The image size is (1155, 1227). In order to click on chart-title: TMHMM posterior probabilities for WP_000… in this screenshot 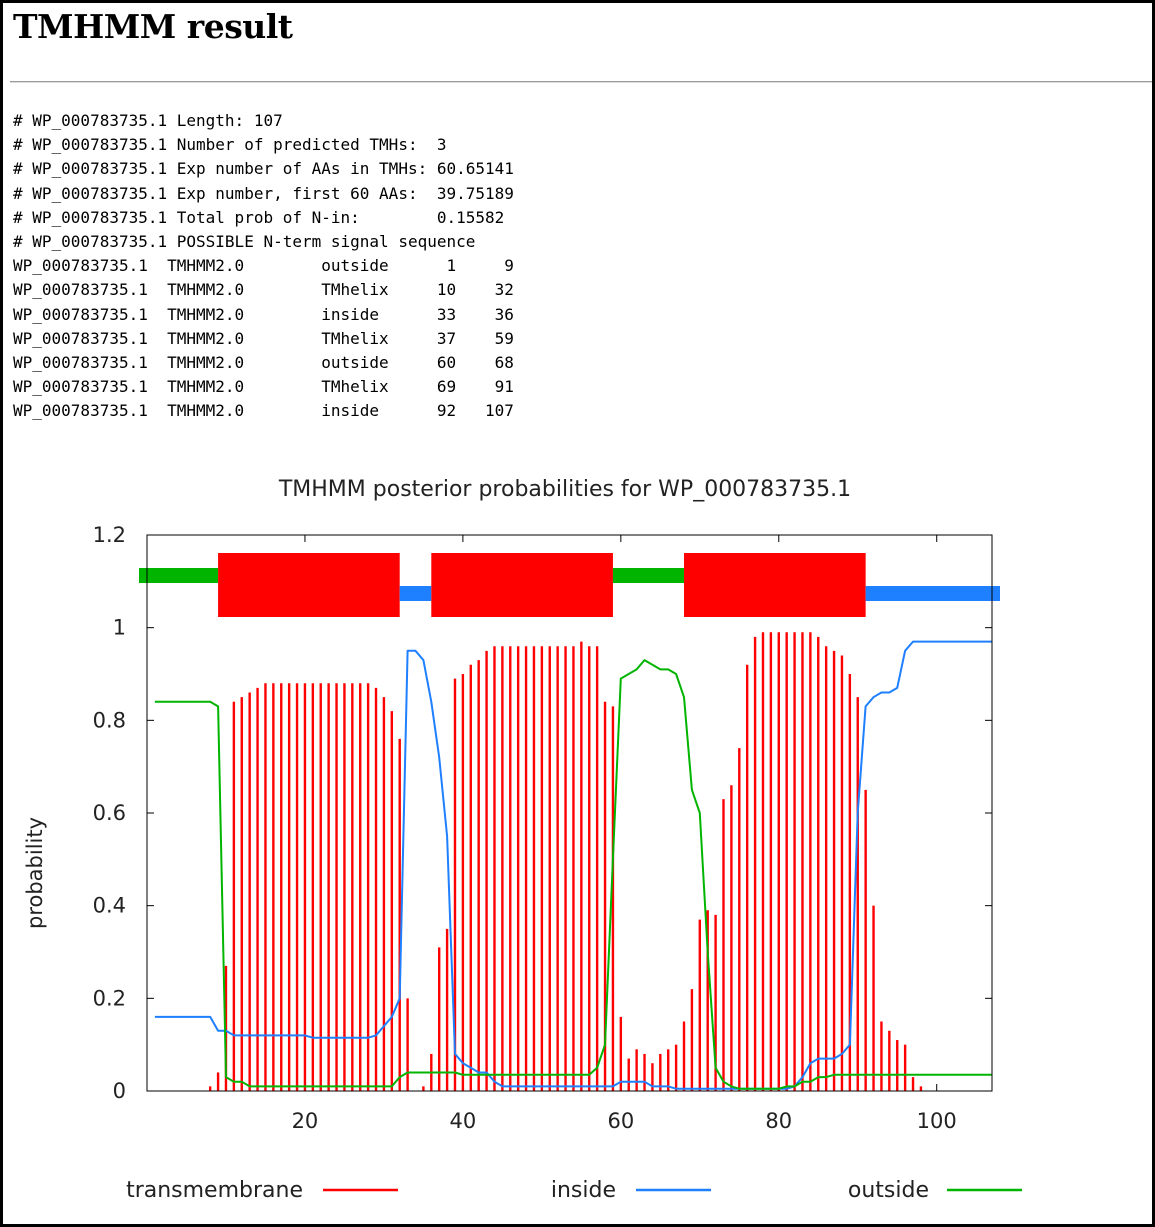, I will do `click(564, 489)`.